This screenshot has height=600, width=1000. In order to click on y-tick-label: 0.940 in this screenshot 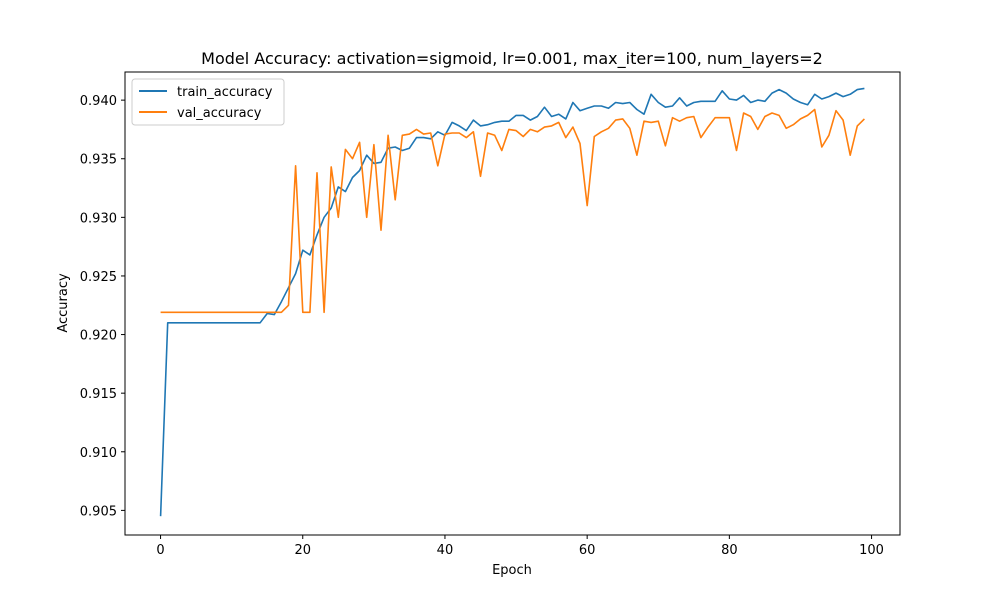, I will do `click(98, 101)`.